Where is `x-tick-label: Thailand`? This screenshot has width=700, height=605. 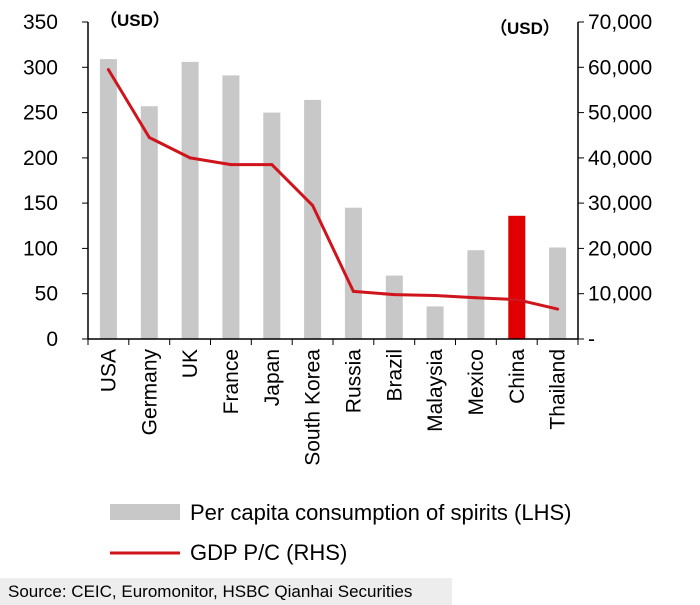 x-tick-label: Thailand is located at coordinates (558, 389).